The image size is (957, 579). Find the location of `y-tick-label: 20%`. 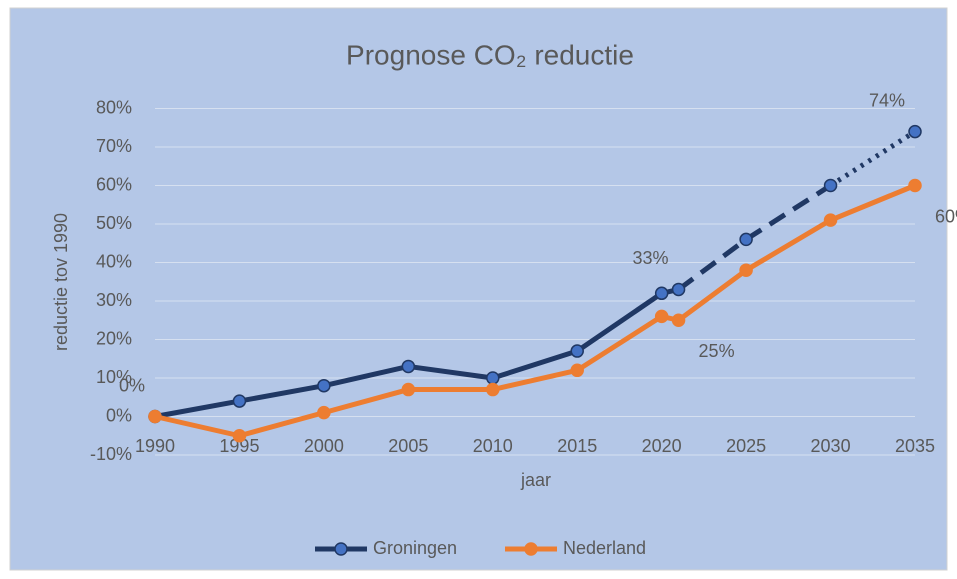

y-tick-label: 20% is located at coordinates (114, 338).